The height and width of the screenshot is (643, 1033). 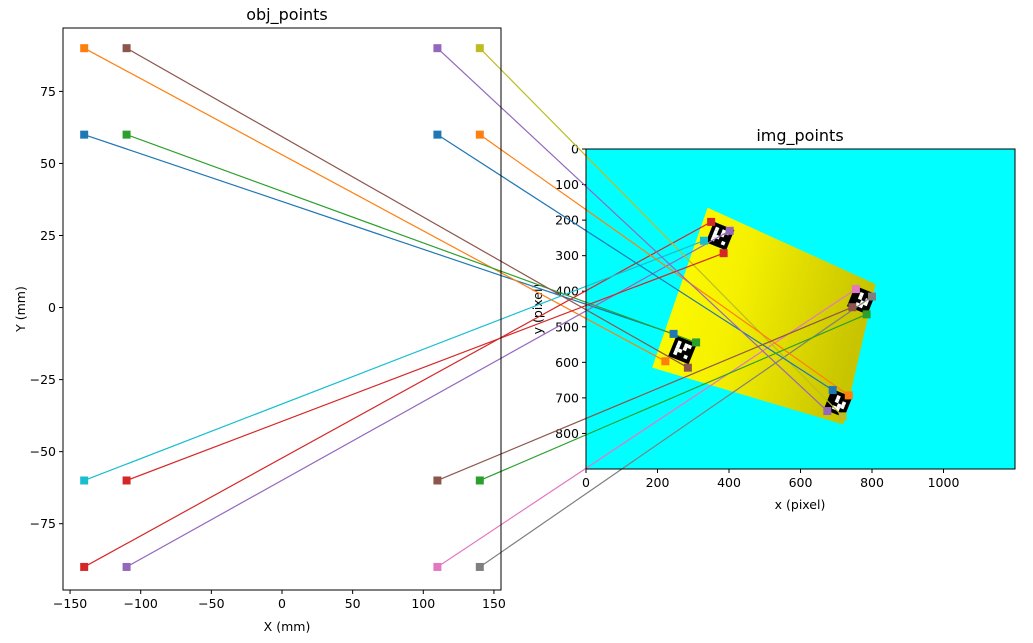 I want to click on img-points-xlabel: x (pixel), so click(x=800, y=504).